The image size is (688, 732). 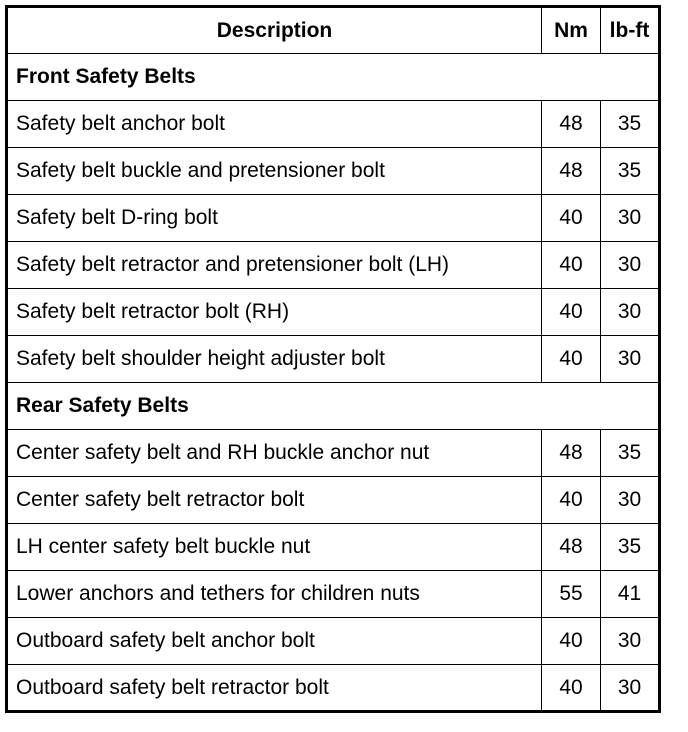 What do you see at coordinates (571, 594) in the screenshot?
I see `cell-nm: 55` at bounding box center [571, 594].